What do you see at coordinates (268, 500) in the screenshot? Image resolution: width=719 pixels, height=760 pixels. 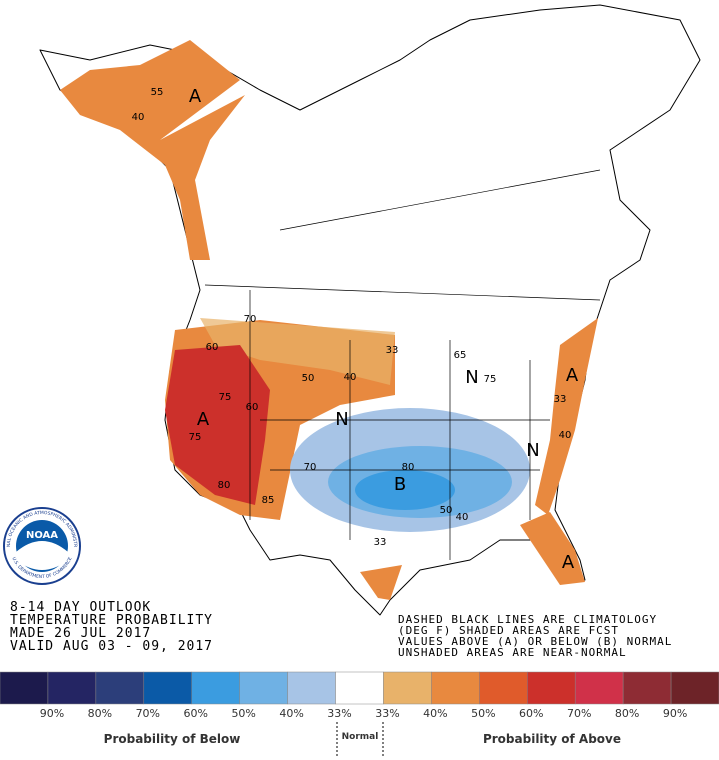 I see `contour-label: 85` at bounding box center [268, 500].